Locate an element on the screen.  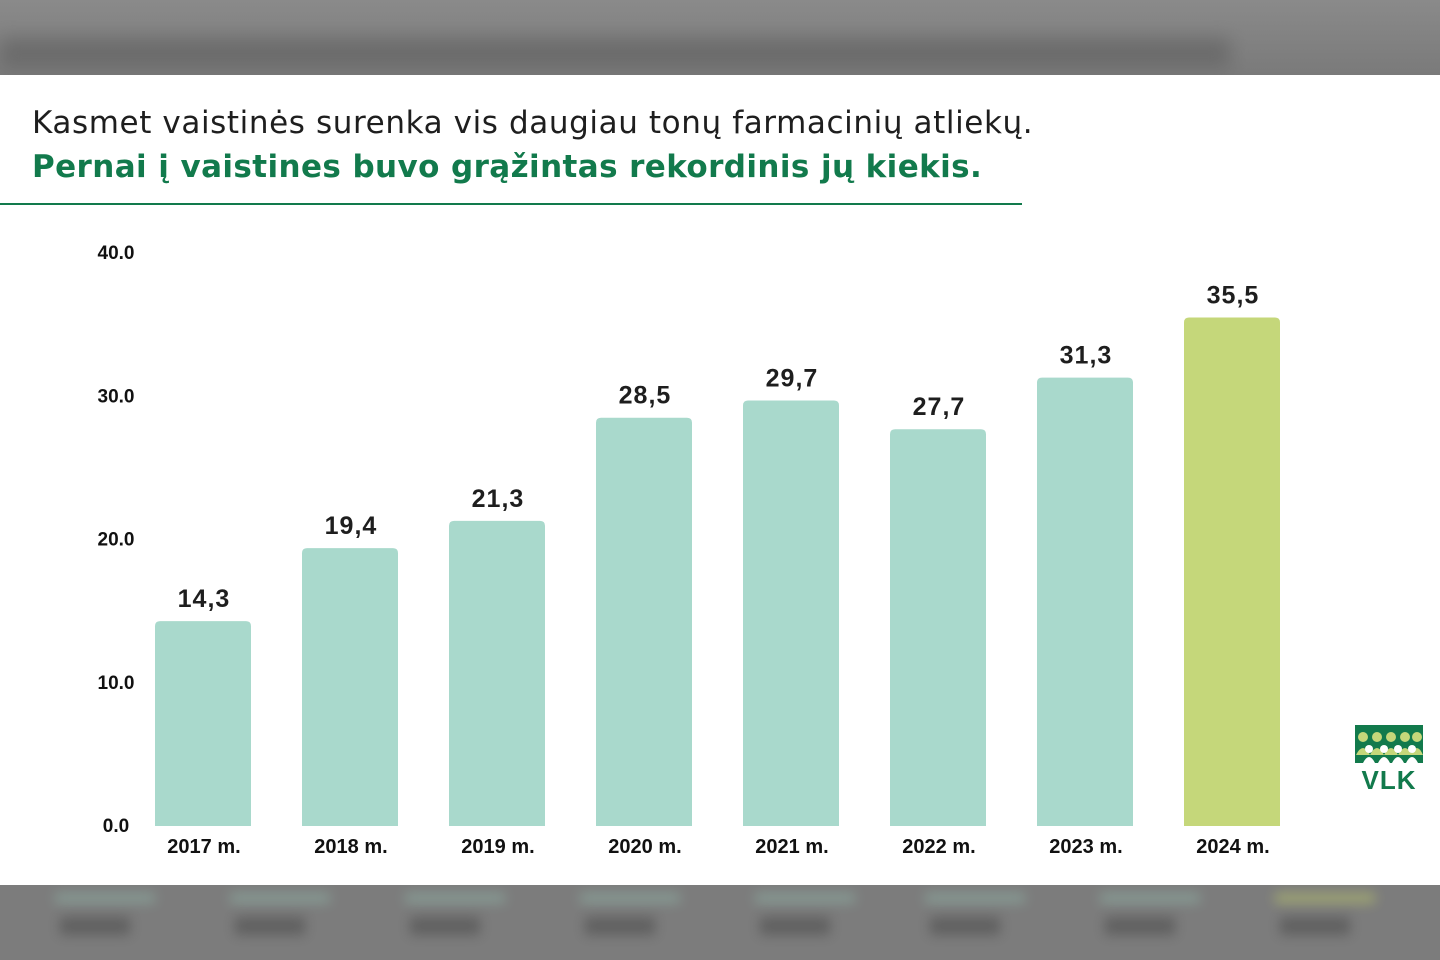
logo-text: VLK is located at coordinates (1389, 780).